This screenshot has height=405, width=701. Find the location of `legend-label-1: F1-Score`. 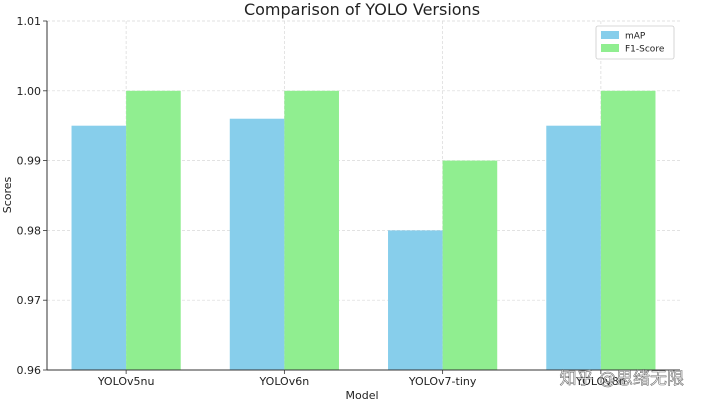

legend-label-1: F1-Score is located at coordinates (645, 50).